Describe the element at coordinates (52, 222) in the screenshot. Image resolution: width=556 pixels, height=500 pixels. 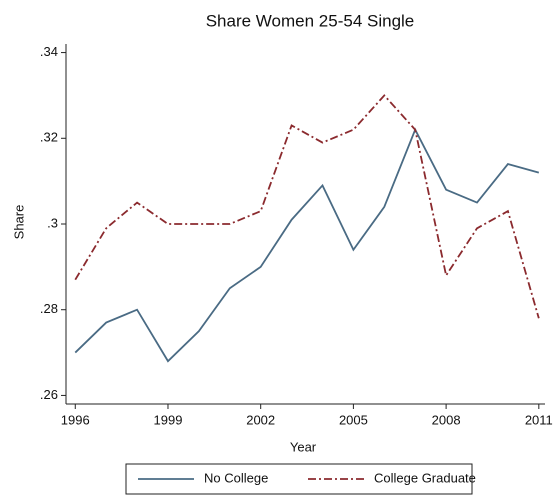
I see `y-tick-label: .3` at that location.